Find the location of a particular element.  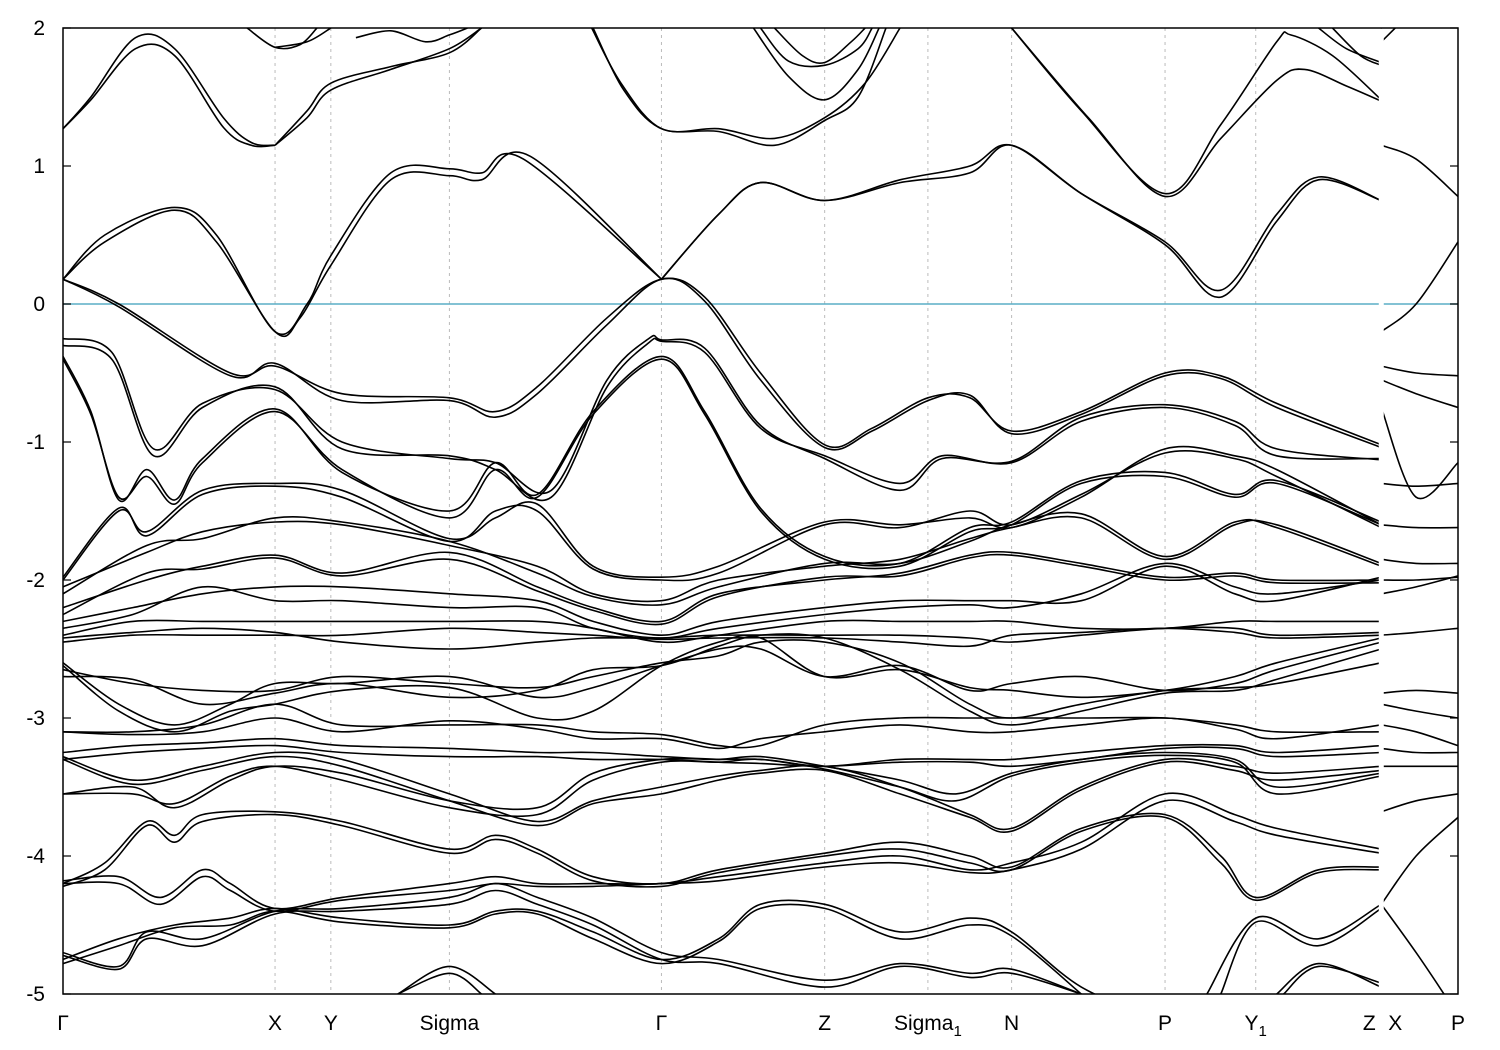

y-tick-label: -4 is located at coordinates (35, 856).